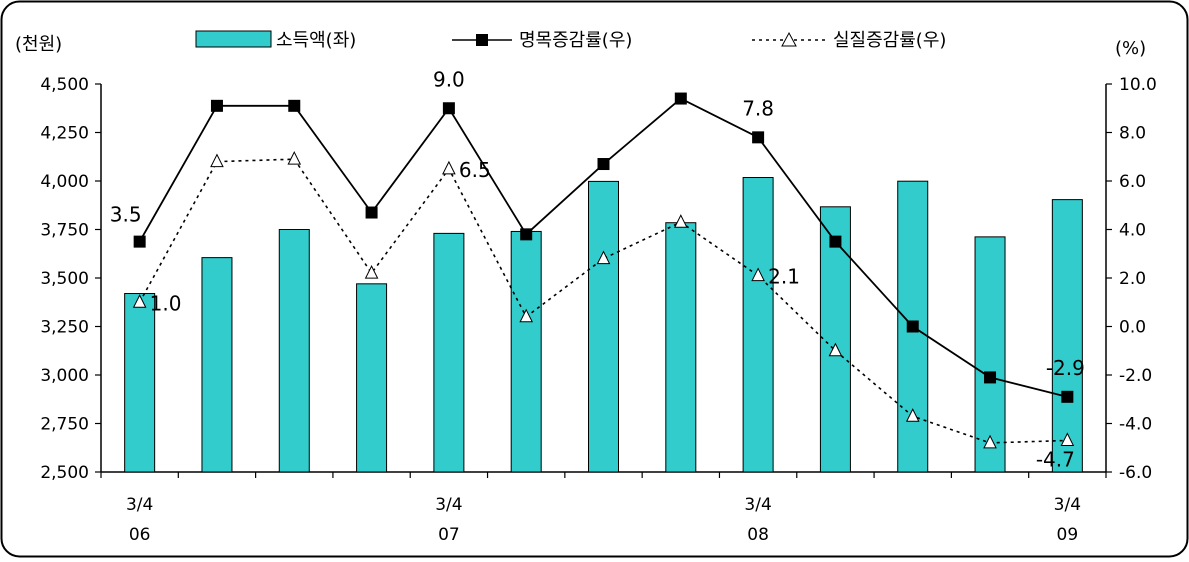 Image resolution: width=1189 pixels, height=562 pixels. Describe the element at coordinates (64, 231) in the screenshot. I see `left-tick-label: 3,750` at that location.